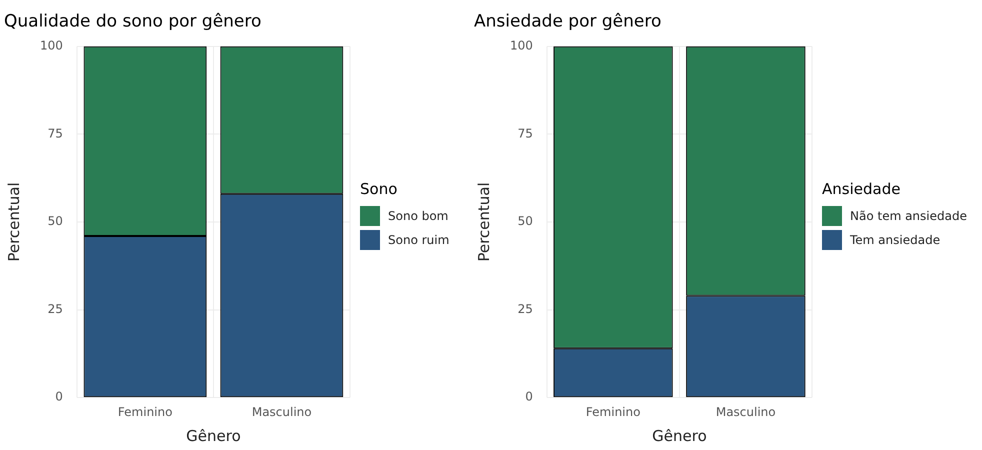 The height and width of the screenshot is (450, 982). I want to click on chart-title: Qualidade do sono por gênero, so click(133, 22).